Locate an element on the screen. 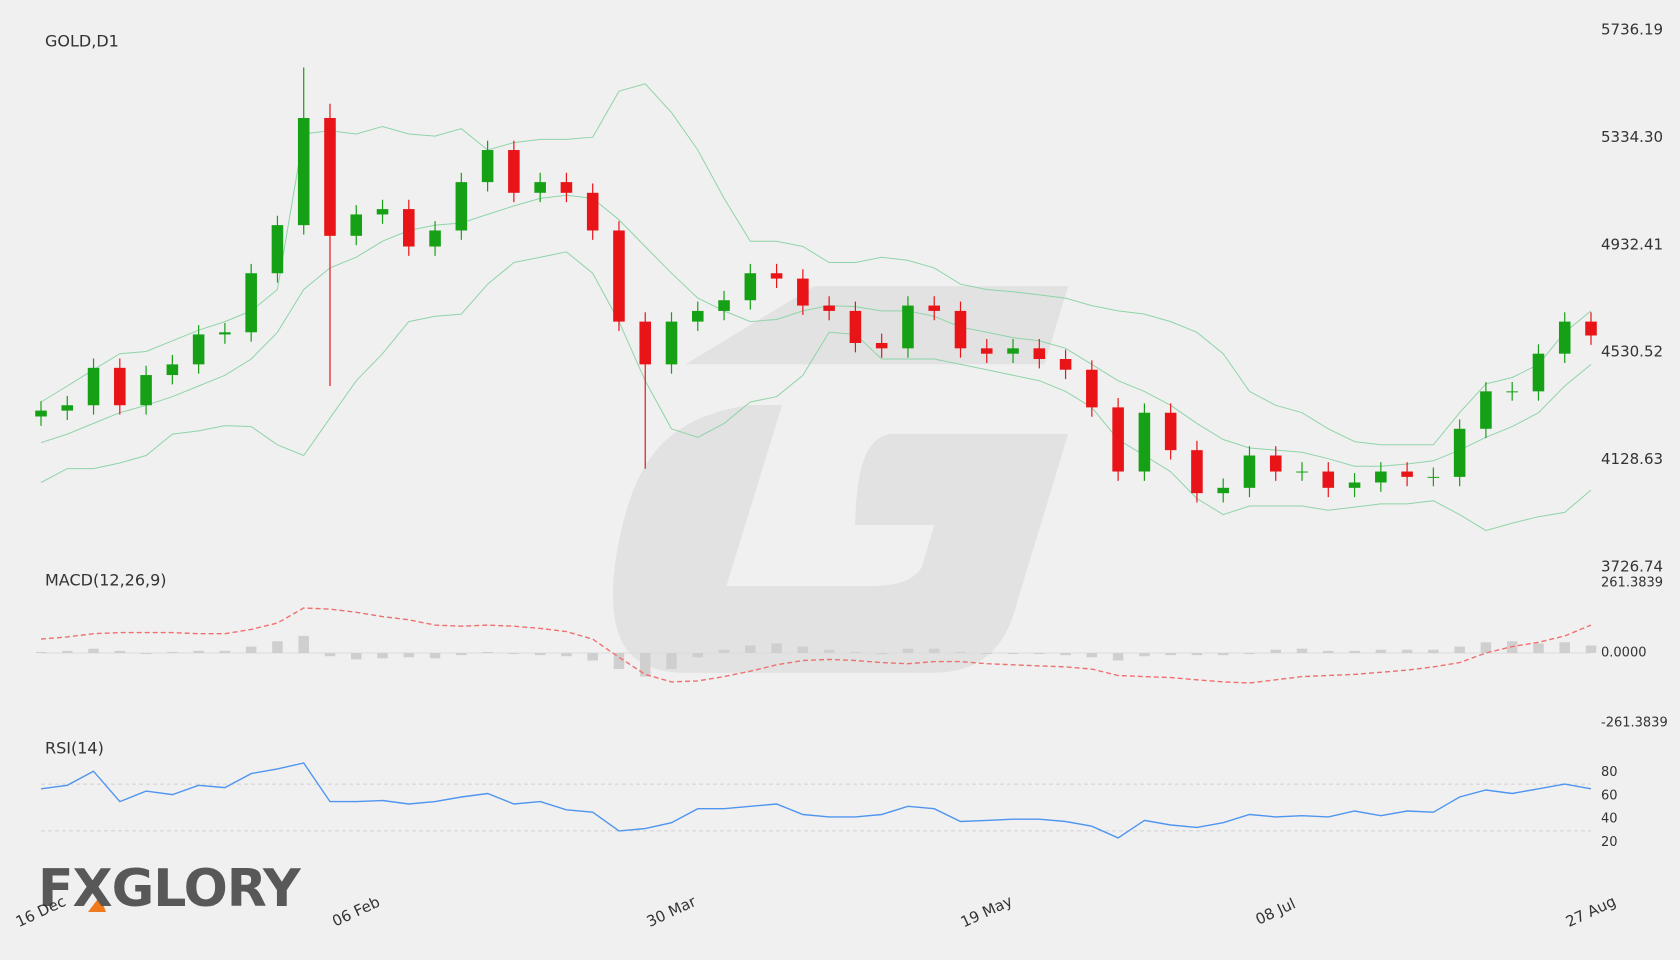 The image size is (1680, 960). y-tick-label: 60 is located at coordinates (1609, 795).